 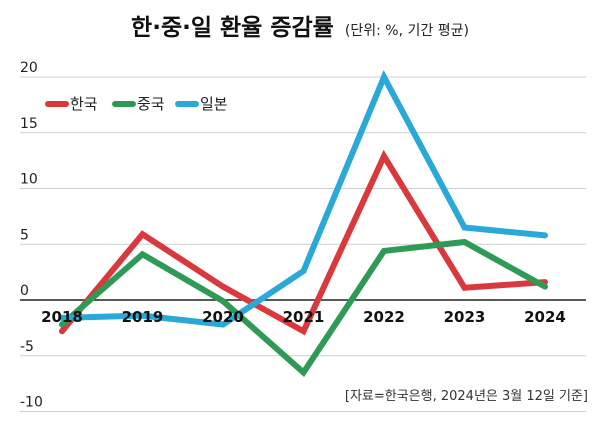 I want to click on y-tick-label: 5, so click(x=24, y=235).